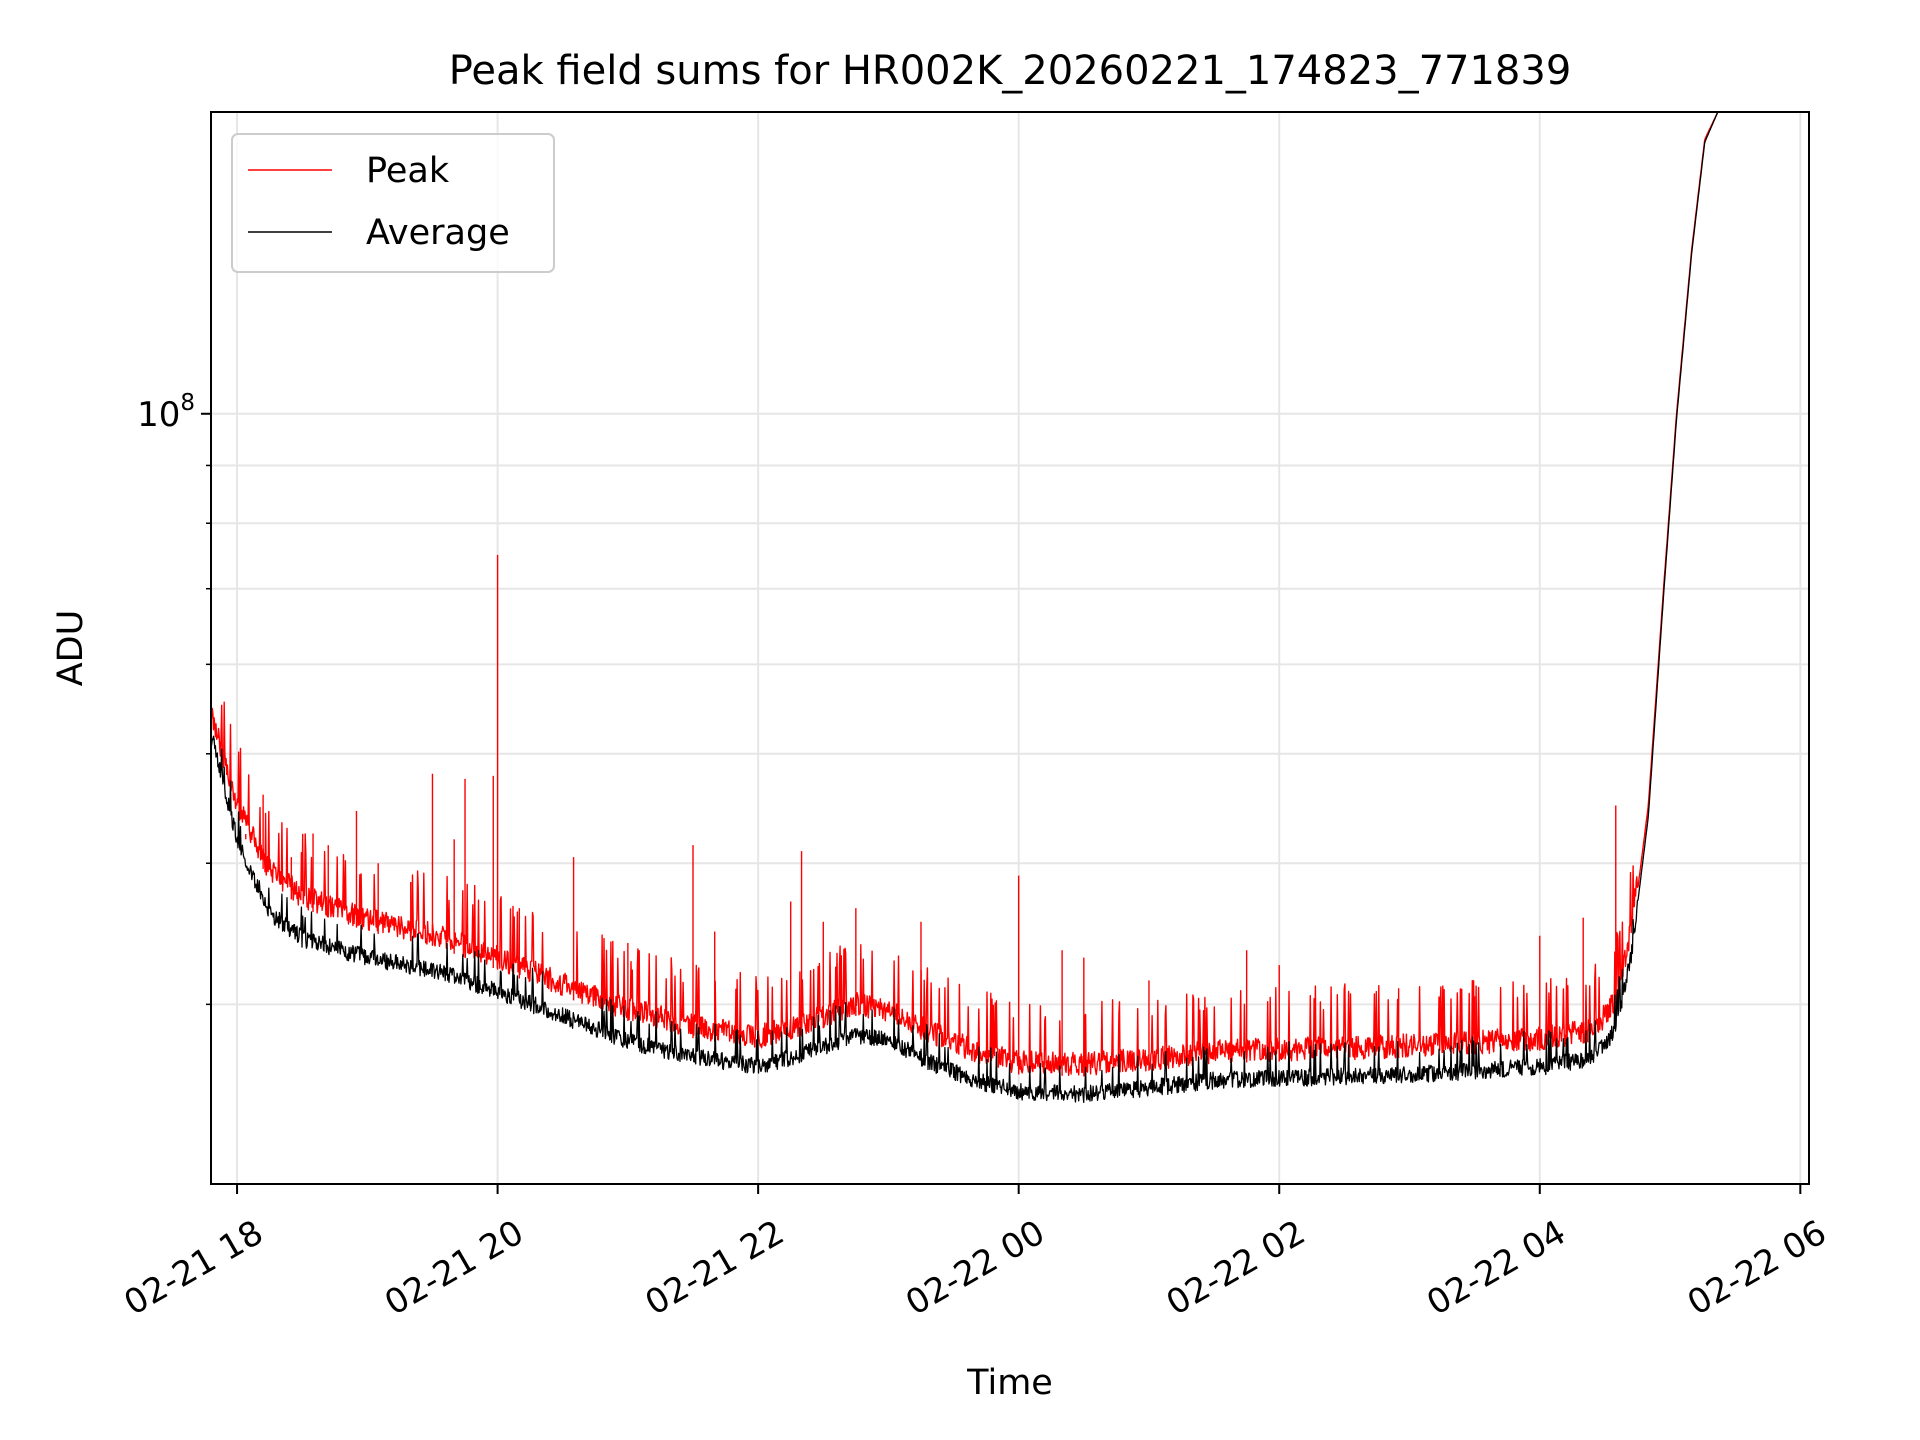 The image size is (1920, 1440). What do you see at coordinates (408, 171) in the screenshot?
I see `legend-label-peak: Peak` at bounding box center [408, 171].